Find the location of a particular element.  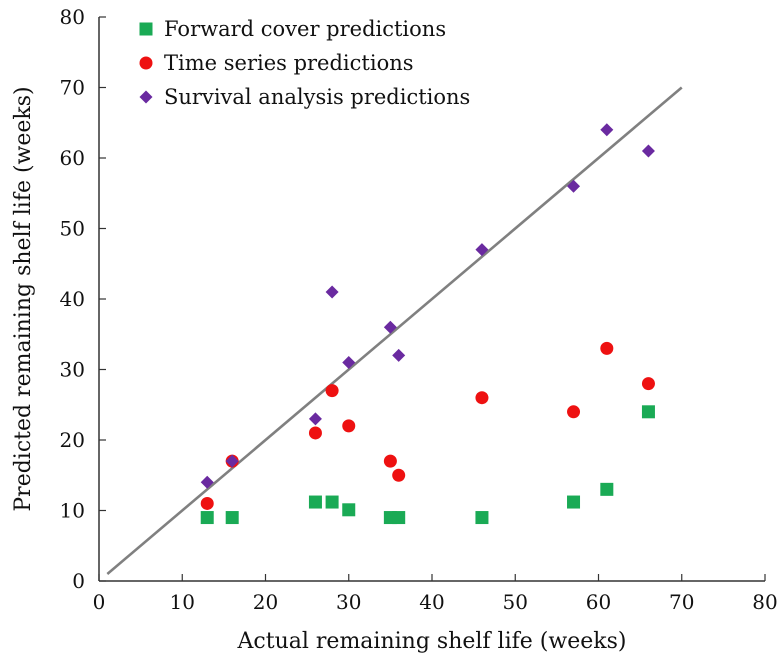

x-tick-label: 50 is located at coordinates (515, 602).